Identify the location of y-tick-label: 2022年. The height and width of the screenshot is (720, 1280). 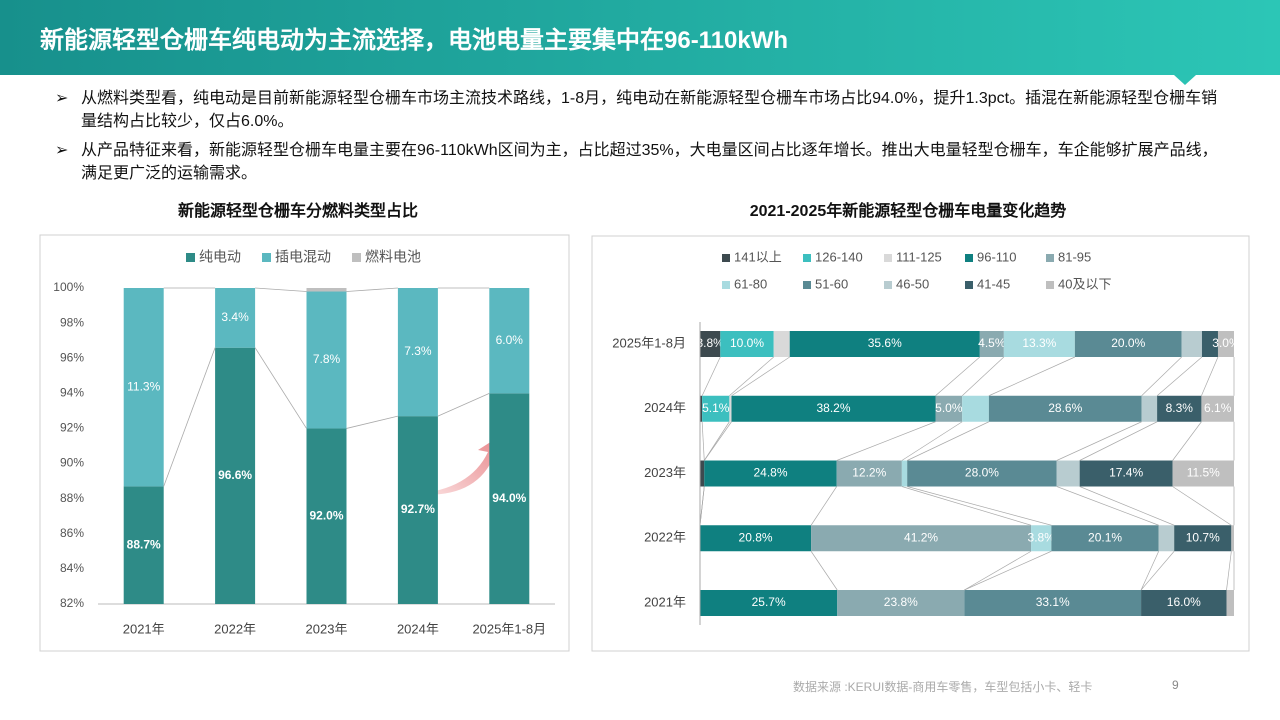
(665, 537).